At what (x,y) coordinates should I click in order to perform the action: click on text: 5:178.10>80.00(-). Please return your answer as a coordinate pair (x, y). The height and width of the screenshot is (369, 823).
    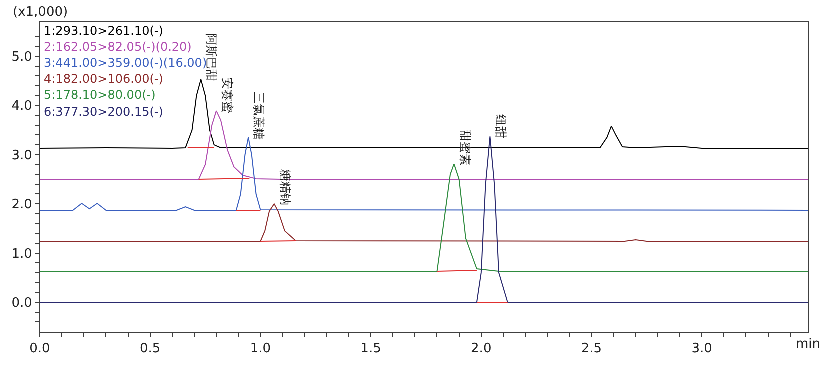
    Looking at the image, I should click on (100, 95).